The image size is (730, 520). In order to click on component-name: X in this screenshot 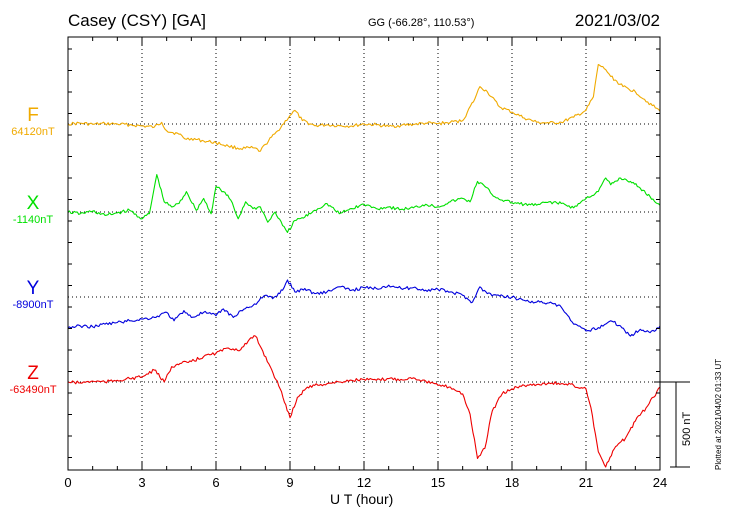, I will do `click(33, 203)`.